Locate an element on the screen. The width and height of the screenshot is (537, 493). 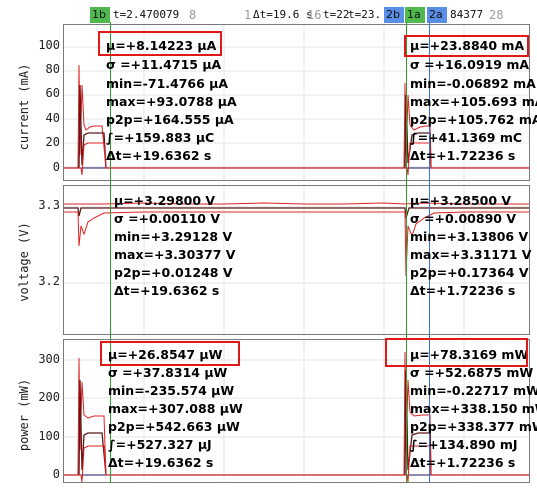
stat-max: max=+3.30377 V is located at coordinates (175, 254).